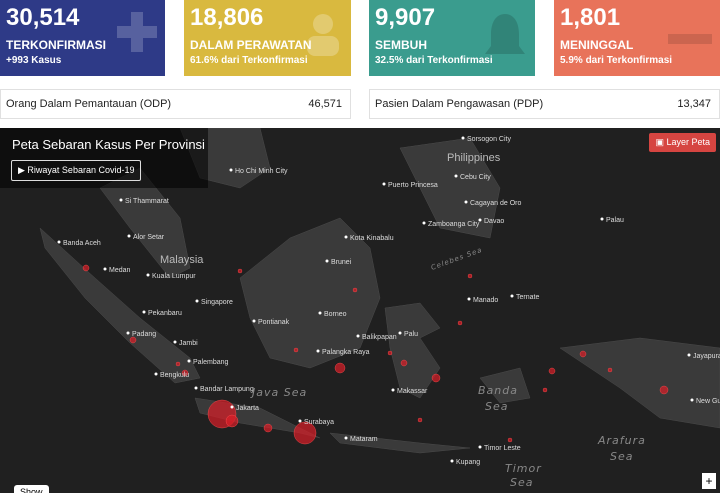  What do you see at coordinates (319, 422) in the screenshot?
I see `place-label: Surabaya` at bounding box center [319, 422].